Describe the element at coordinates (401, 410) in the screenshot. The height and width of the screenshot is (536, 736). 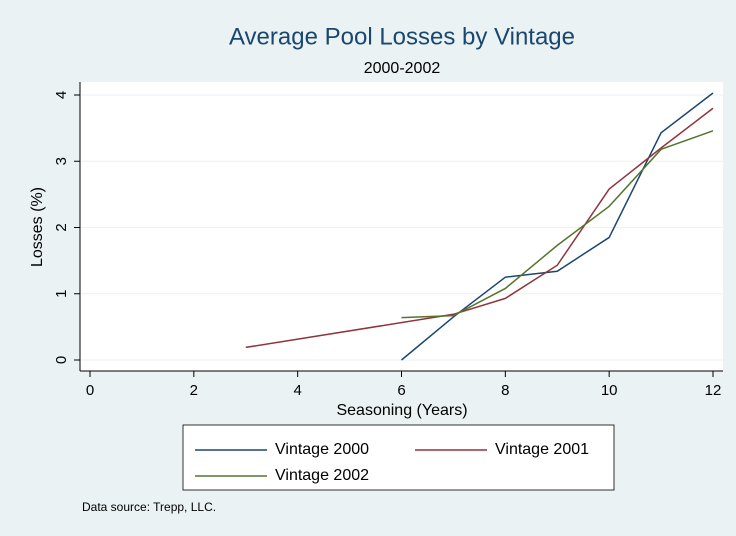
I see `x-axis-title: Seasoning (Years)` at that location.